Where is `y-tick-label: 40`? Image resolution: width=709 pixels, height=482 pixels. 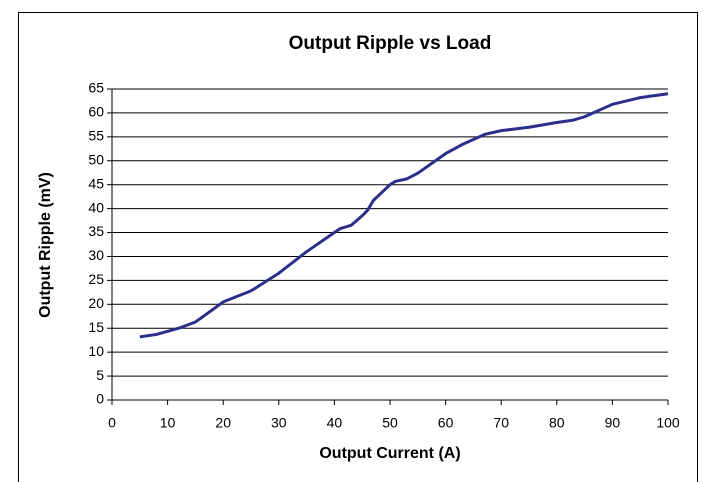
y-tick-label: 40 is located at coordinates (96, 207).